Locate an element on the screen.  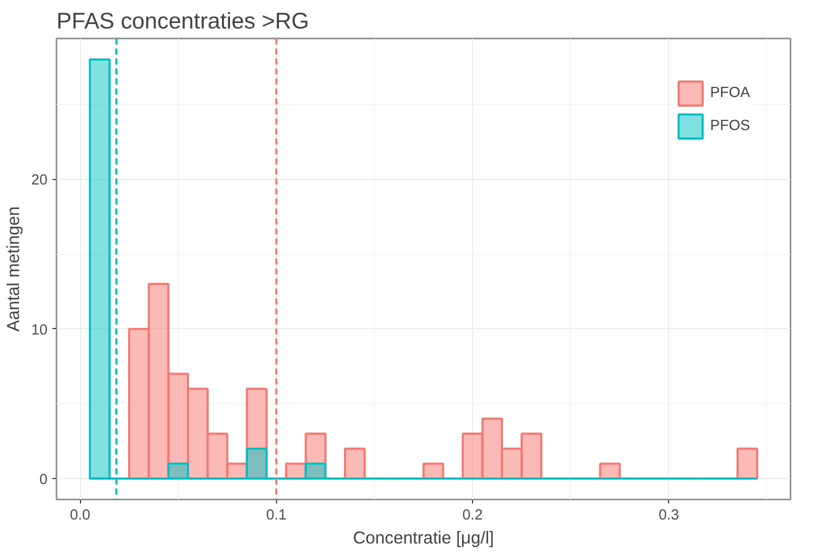
legend-label: PFOS is located at coordinates (730, 126).